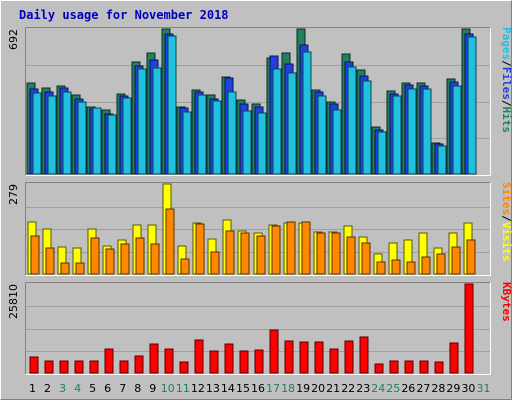 This screenshot has width=512, height=400. I want to click on x-tick-label-day-16: 16, so click(258, 388).